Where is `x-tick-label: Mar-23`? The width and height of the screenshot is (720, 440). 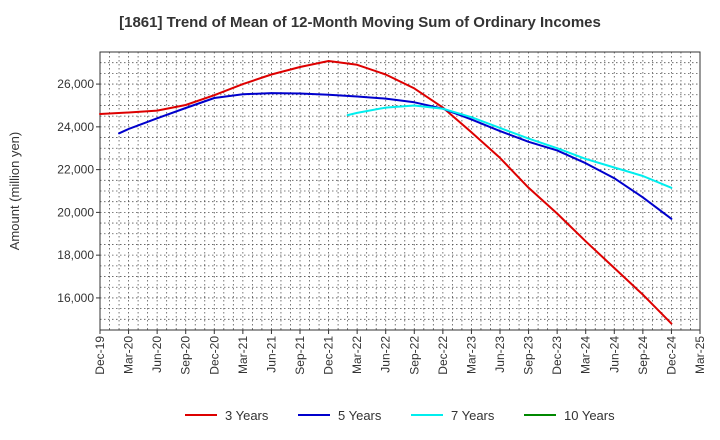
x-tick-label: Mar-23 is located at coordinates (471, 355).